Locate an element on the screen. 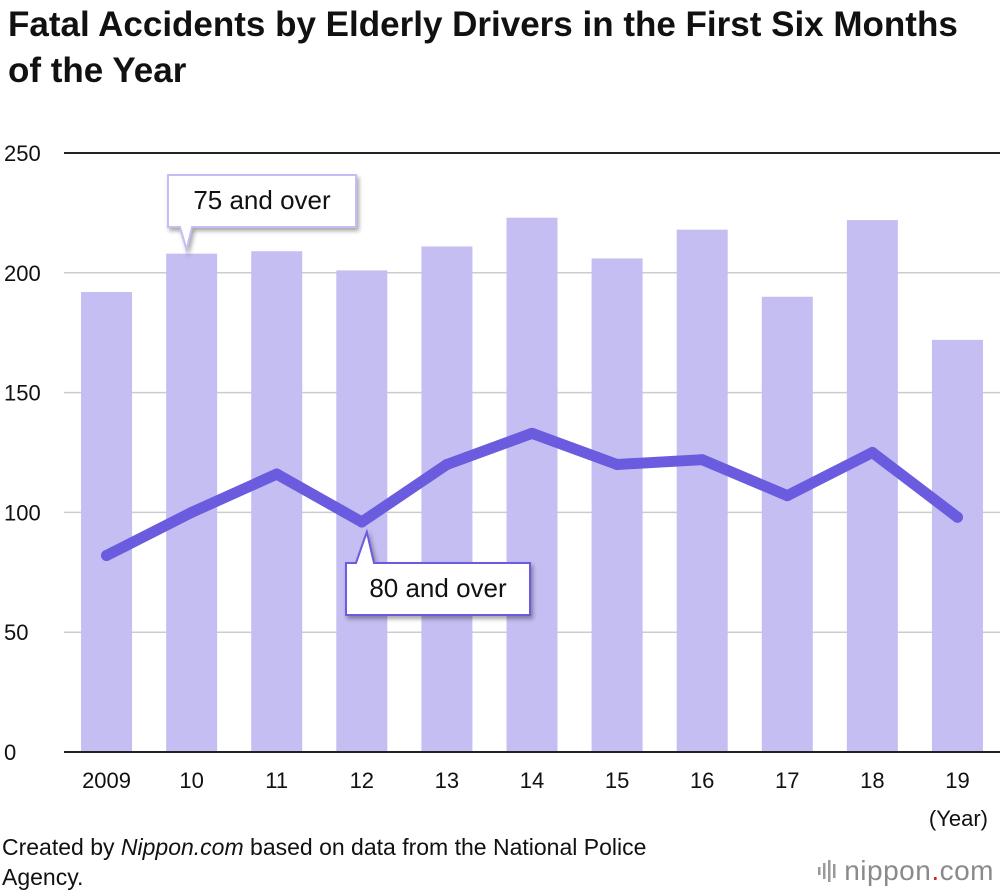  legend-callout-80-label: 80 and over is located at coordinates (438, 588).